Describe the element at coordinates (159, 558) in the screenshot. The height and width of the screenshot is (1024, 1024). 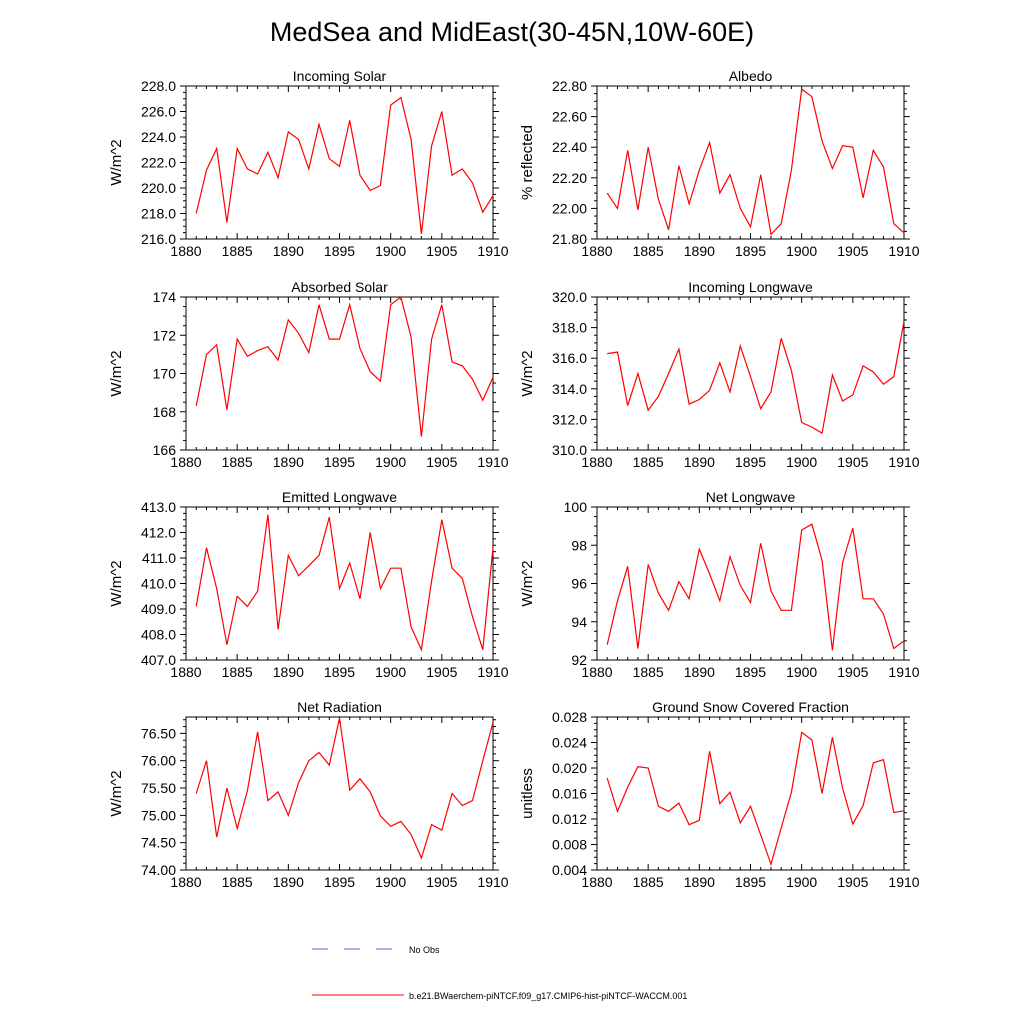
I see `y-tick-label: 411.0` at that location.